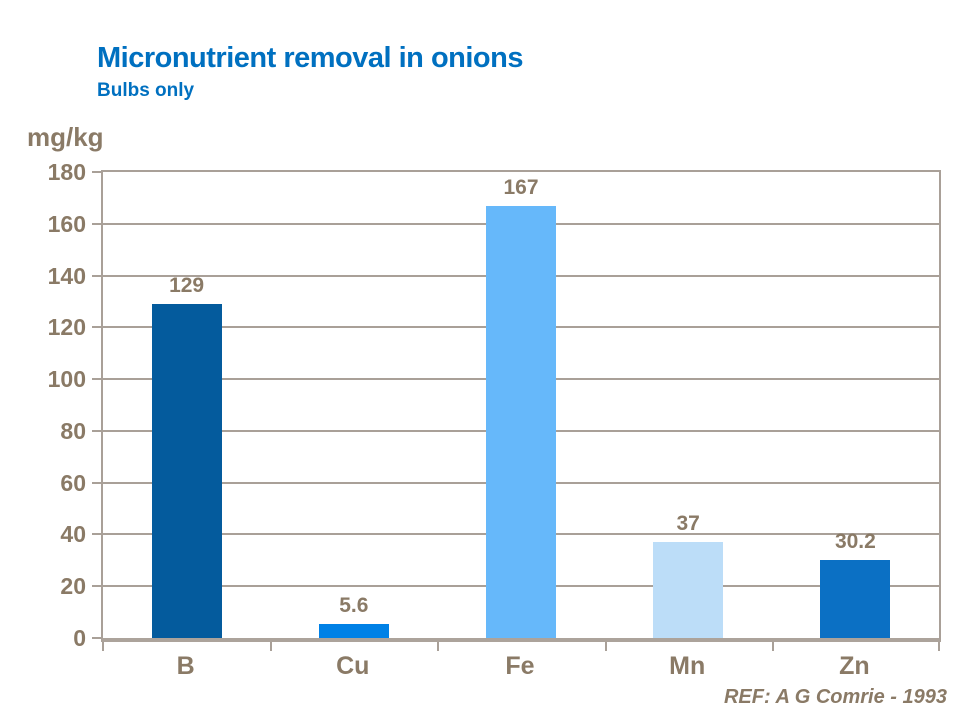  Describe the element at coordinates (66, 327) in the screenshot. I see `y-axis-tick-label: 120` at that location.